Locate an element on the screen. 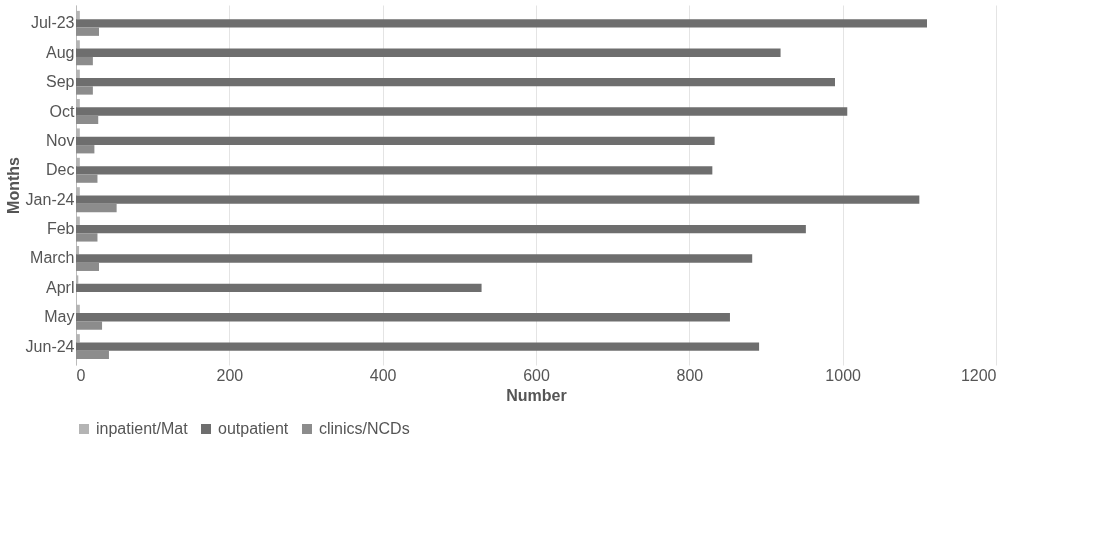  y-tick-label: Jul-23 is located at coordinates (52, 23).